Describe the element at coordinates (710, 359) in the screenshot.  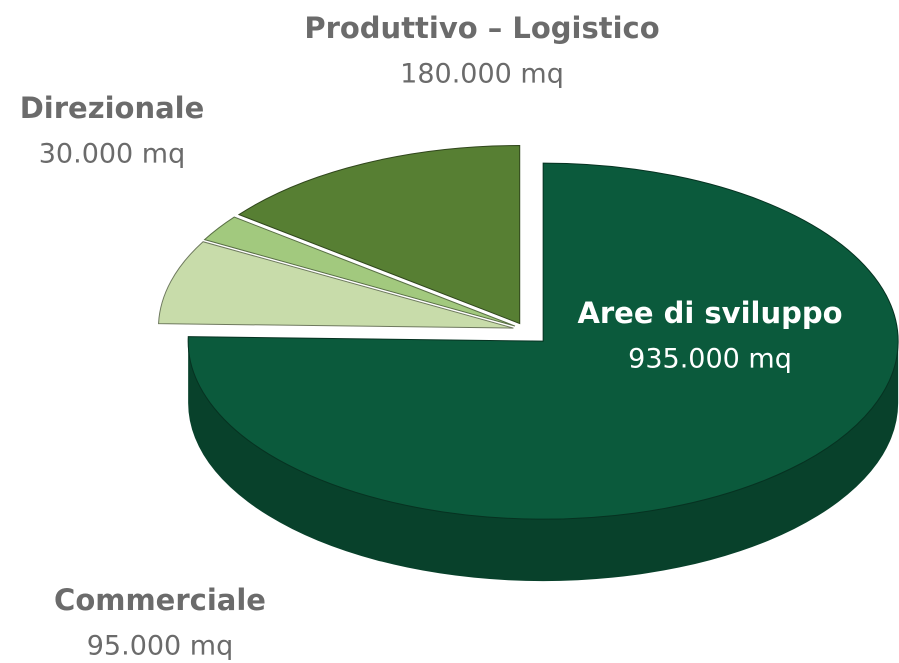
I see `slice-value: 935.000 mq` at that location.